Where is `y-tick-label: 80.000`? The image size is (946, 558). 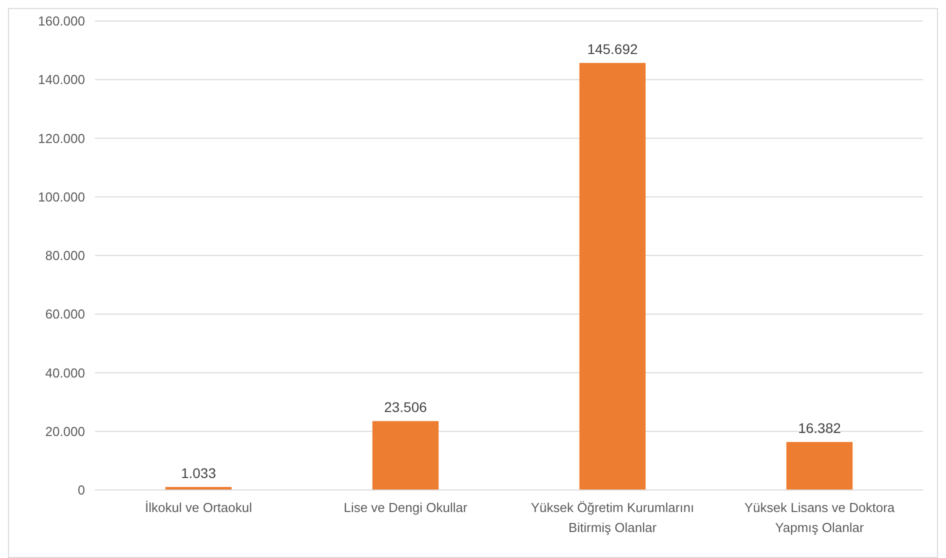
y-tick-label: 80.000 is located at coordinates (65, 256).